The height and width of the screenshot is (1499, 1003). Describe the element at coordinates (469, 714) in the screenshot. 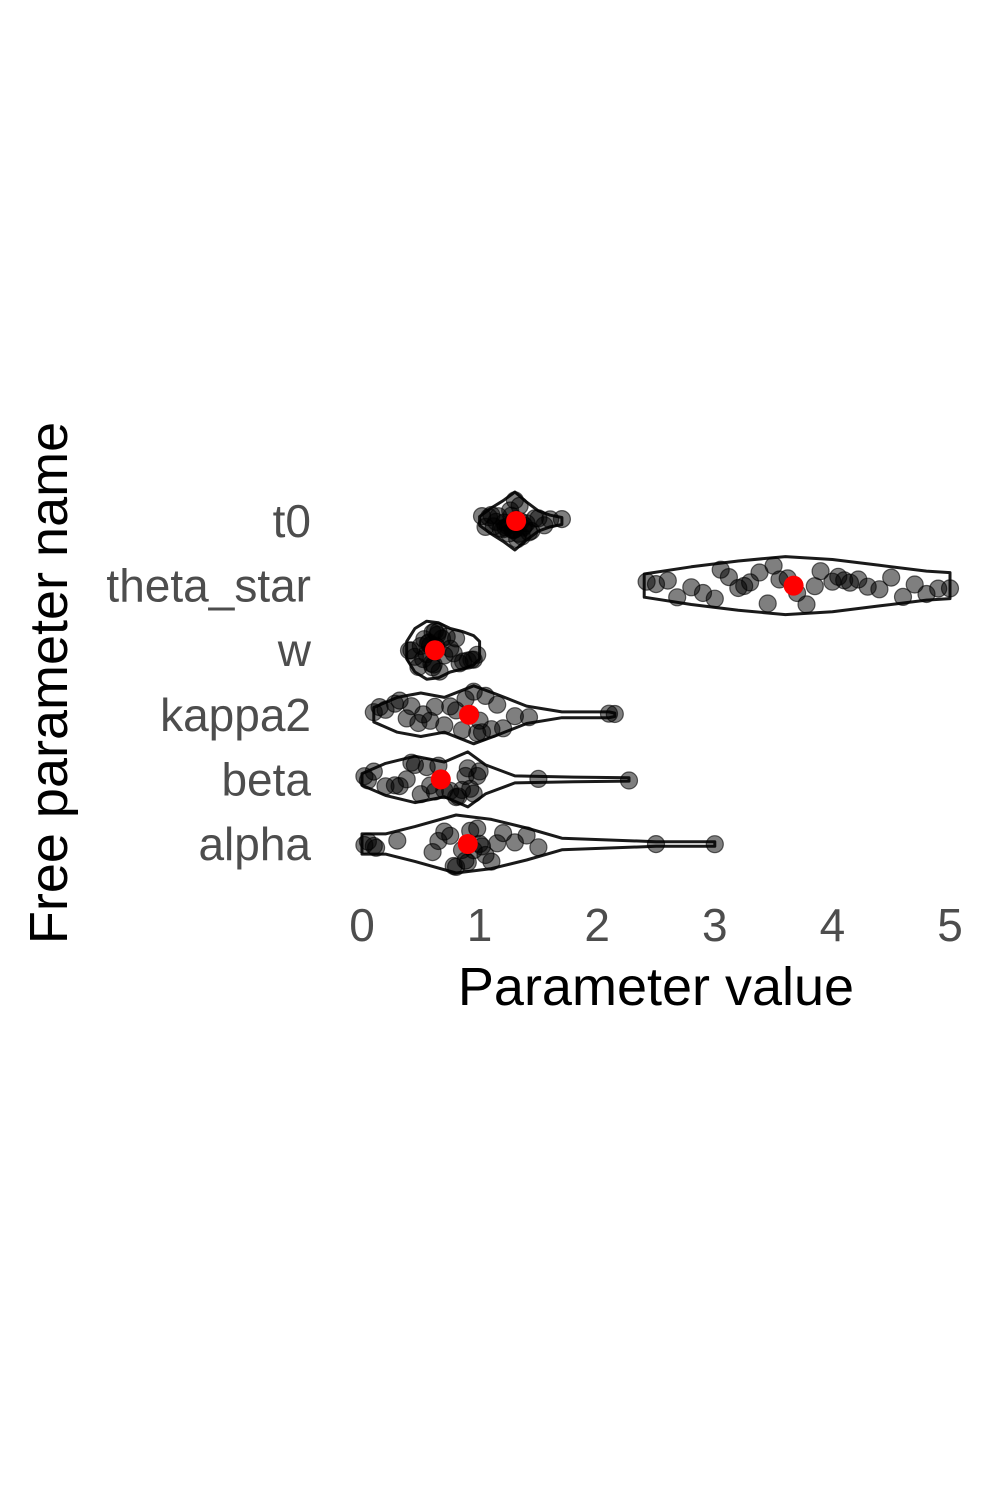

I see `mean-marker-kappa2` at that location.